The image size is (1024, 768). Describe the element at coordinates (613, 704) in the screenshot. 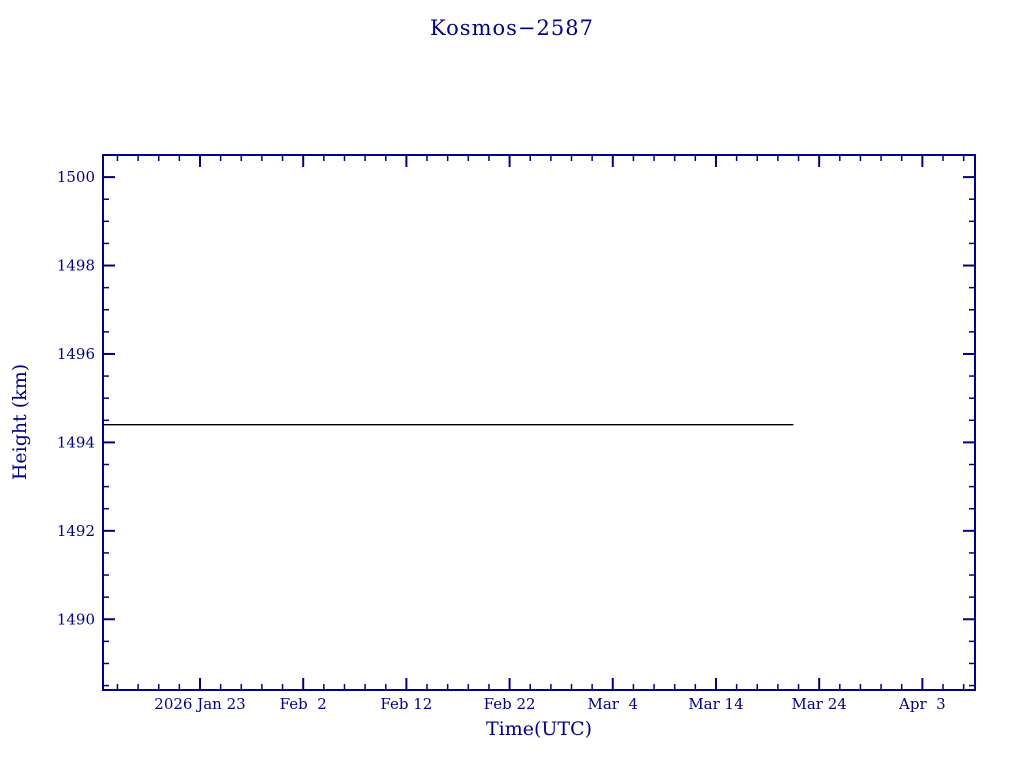

I see `x-tick-label: Mar 4` at that location.